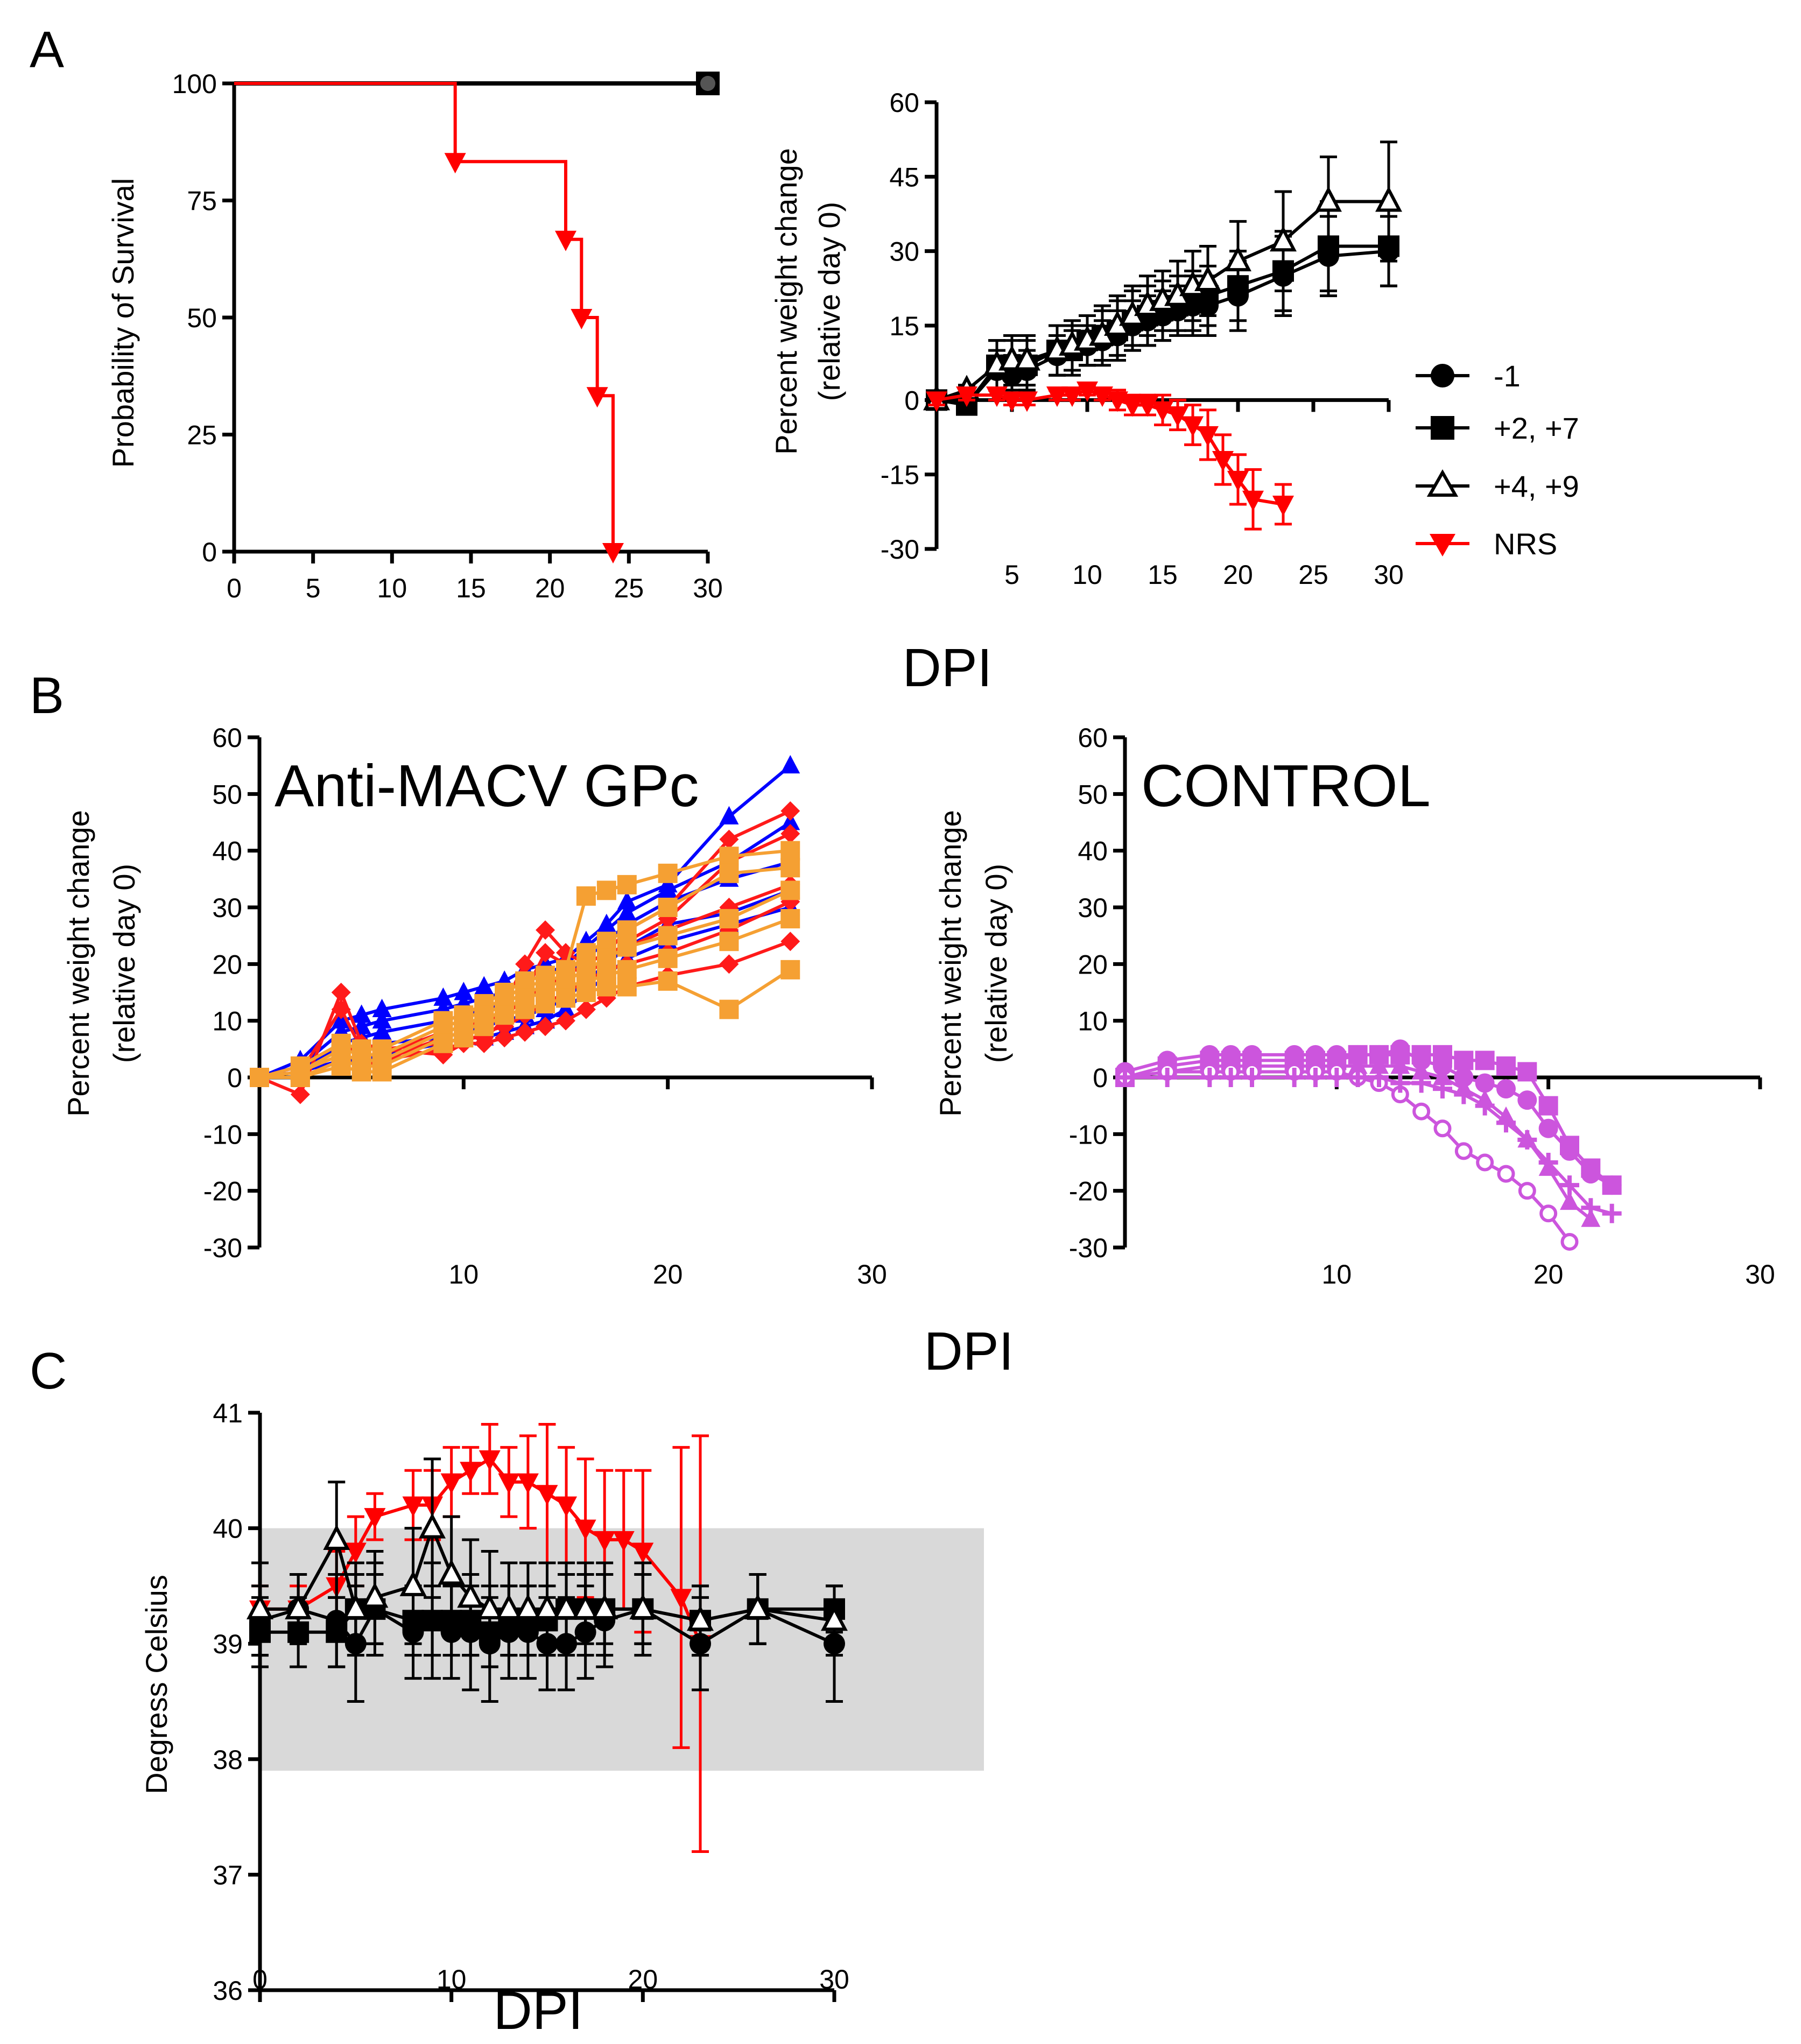  Describe the element at coordinates (228, 1760) in the screenshot. I see `y-tick-label: 38` at that location.